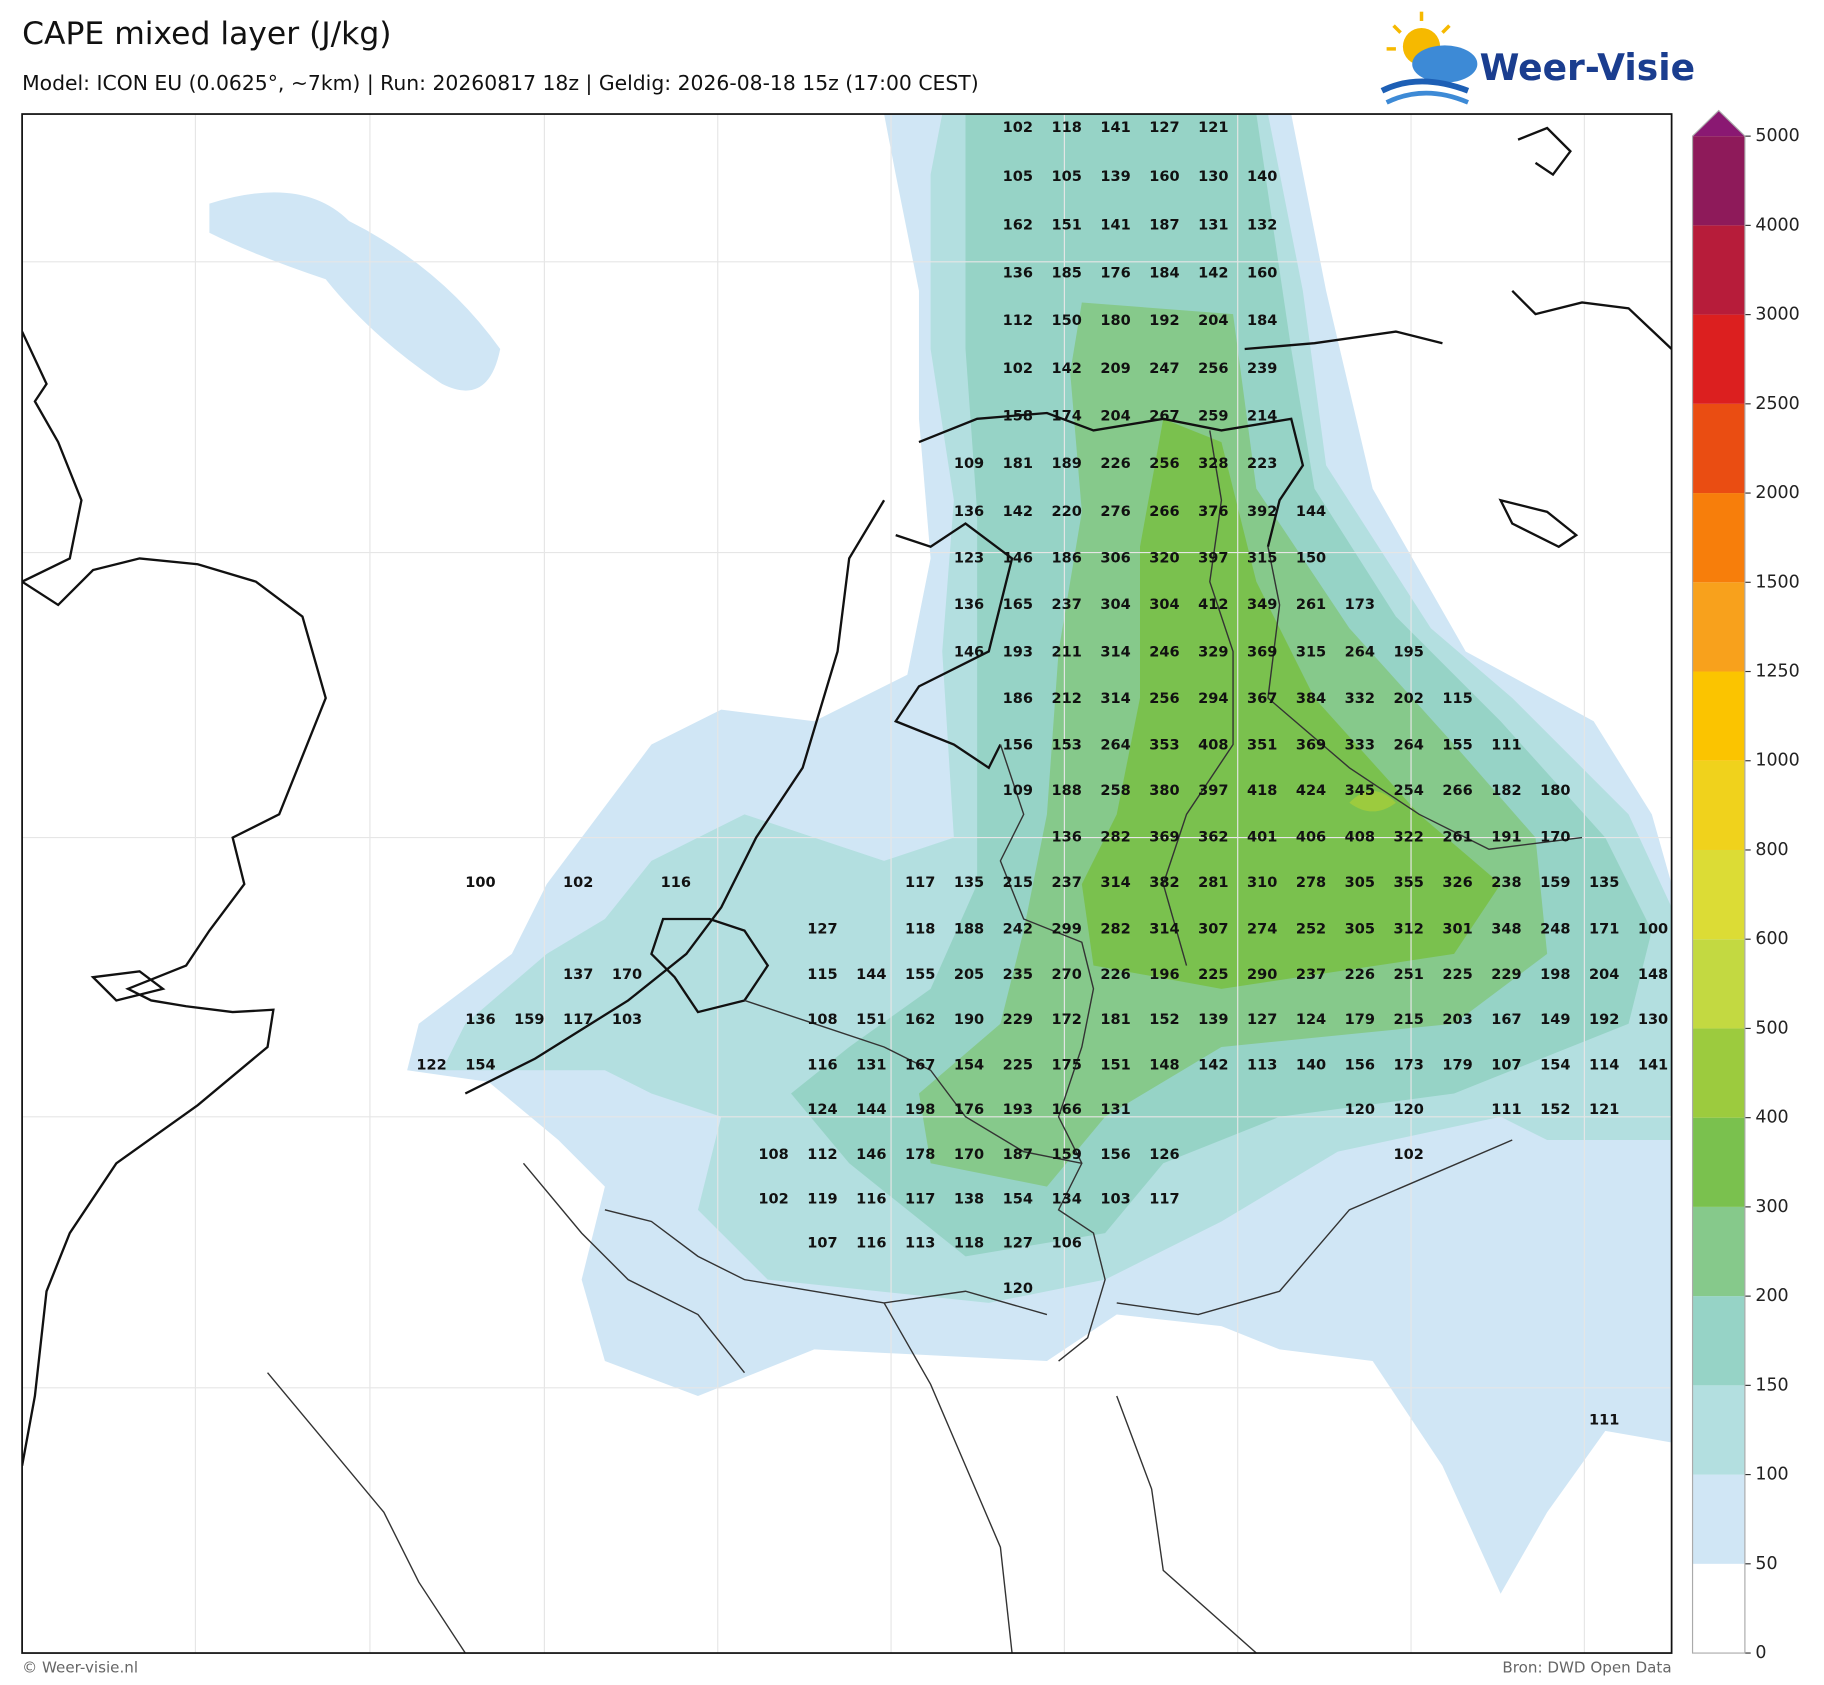  Describe the element at coordinates (1506, 1020) in the screenshot. I see `cape-value: 167` at that location.